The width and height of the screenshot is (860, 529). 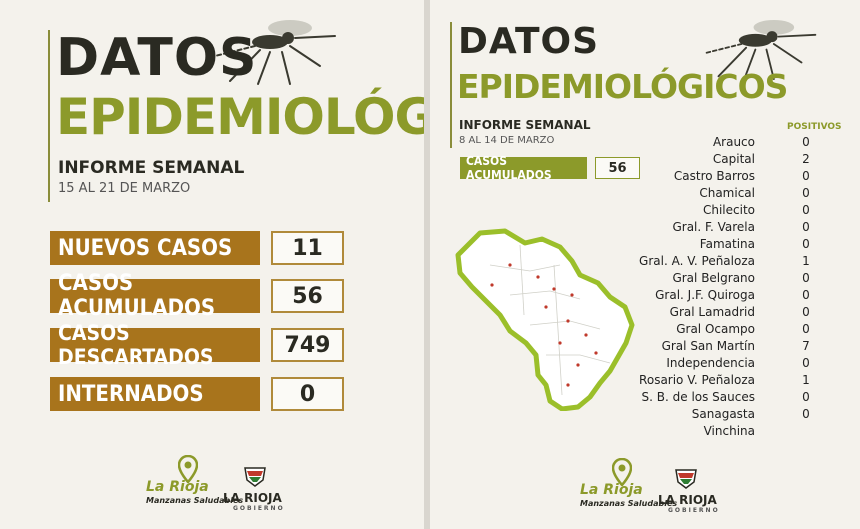 I want to click on department-name: Gral. A. V. Peñaloza, so click(x=697, y=261).